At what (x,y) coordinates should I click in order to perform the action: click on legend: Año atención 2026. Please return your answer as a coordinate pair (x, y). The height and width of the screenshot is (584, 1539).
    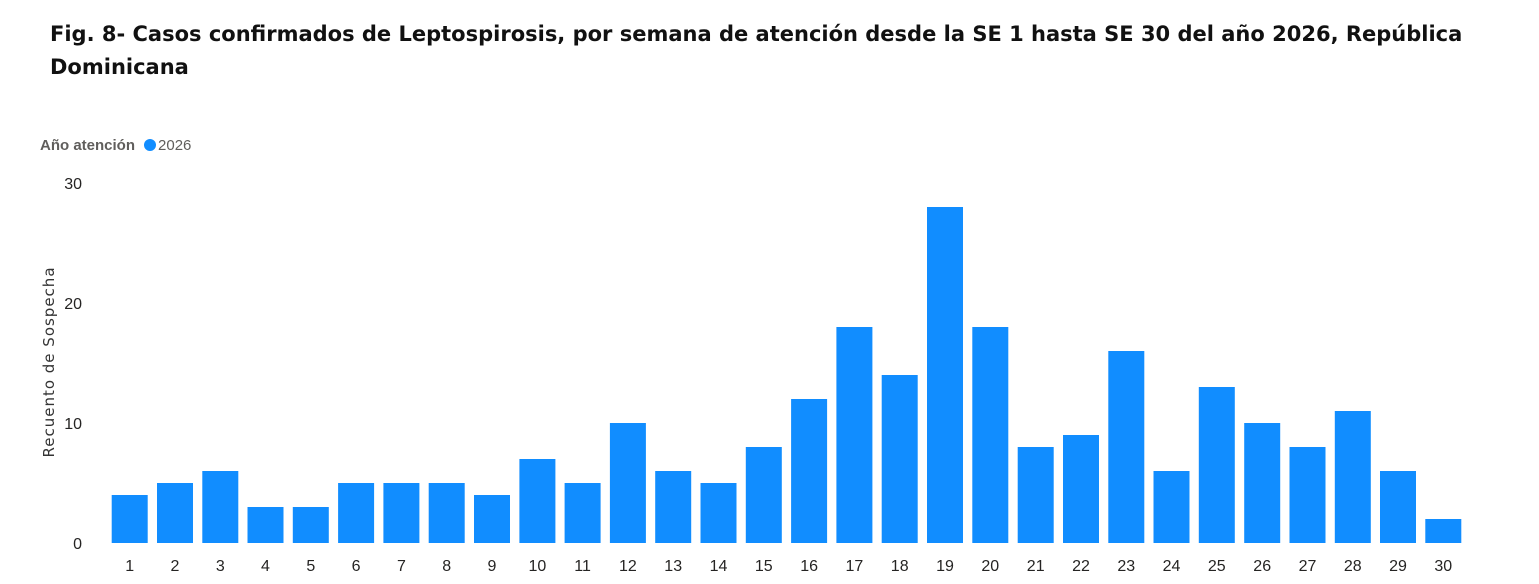
    Looking at the image, I should click on (115, 145).